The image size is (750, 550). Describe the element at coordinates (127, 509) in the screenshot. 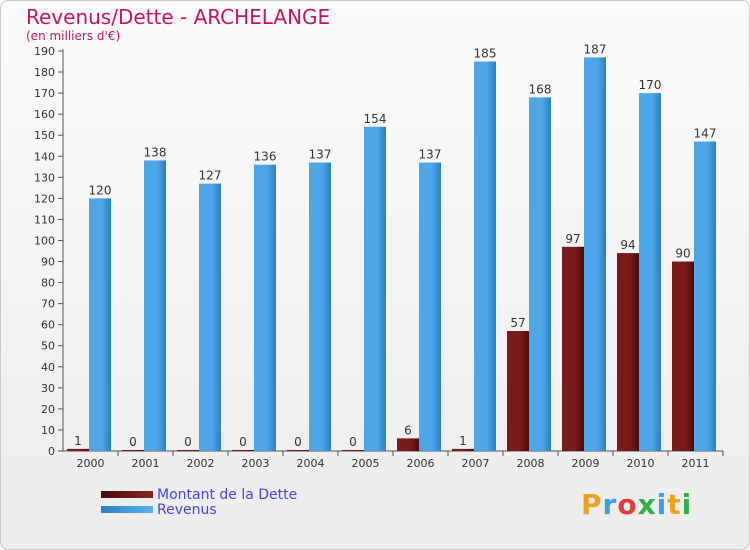

I see `legend-swatch-revenue` at that location.